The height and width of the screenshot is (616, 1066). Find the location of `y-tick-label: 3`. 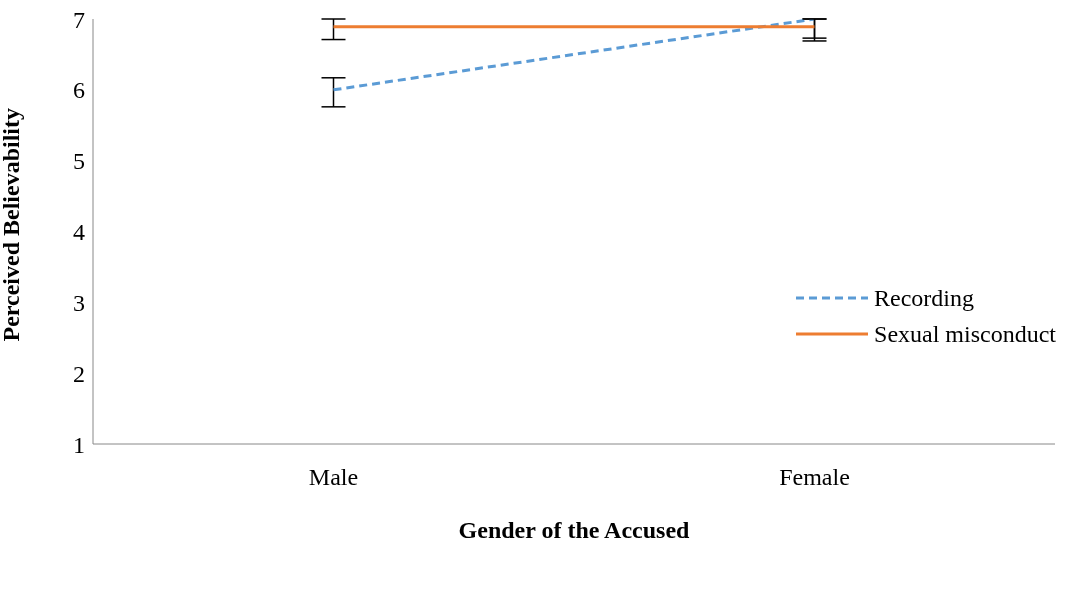

y-tick-label: 3 is located at coordinates (79, 302).